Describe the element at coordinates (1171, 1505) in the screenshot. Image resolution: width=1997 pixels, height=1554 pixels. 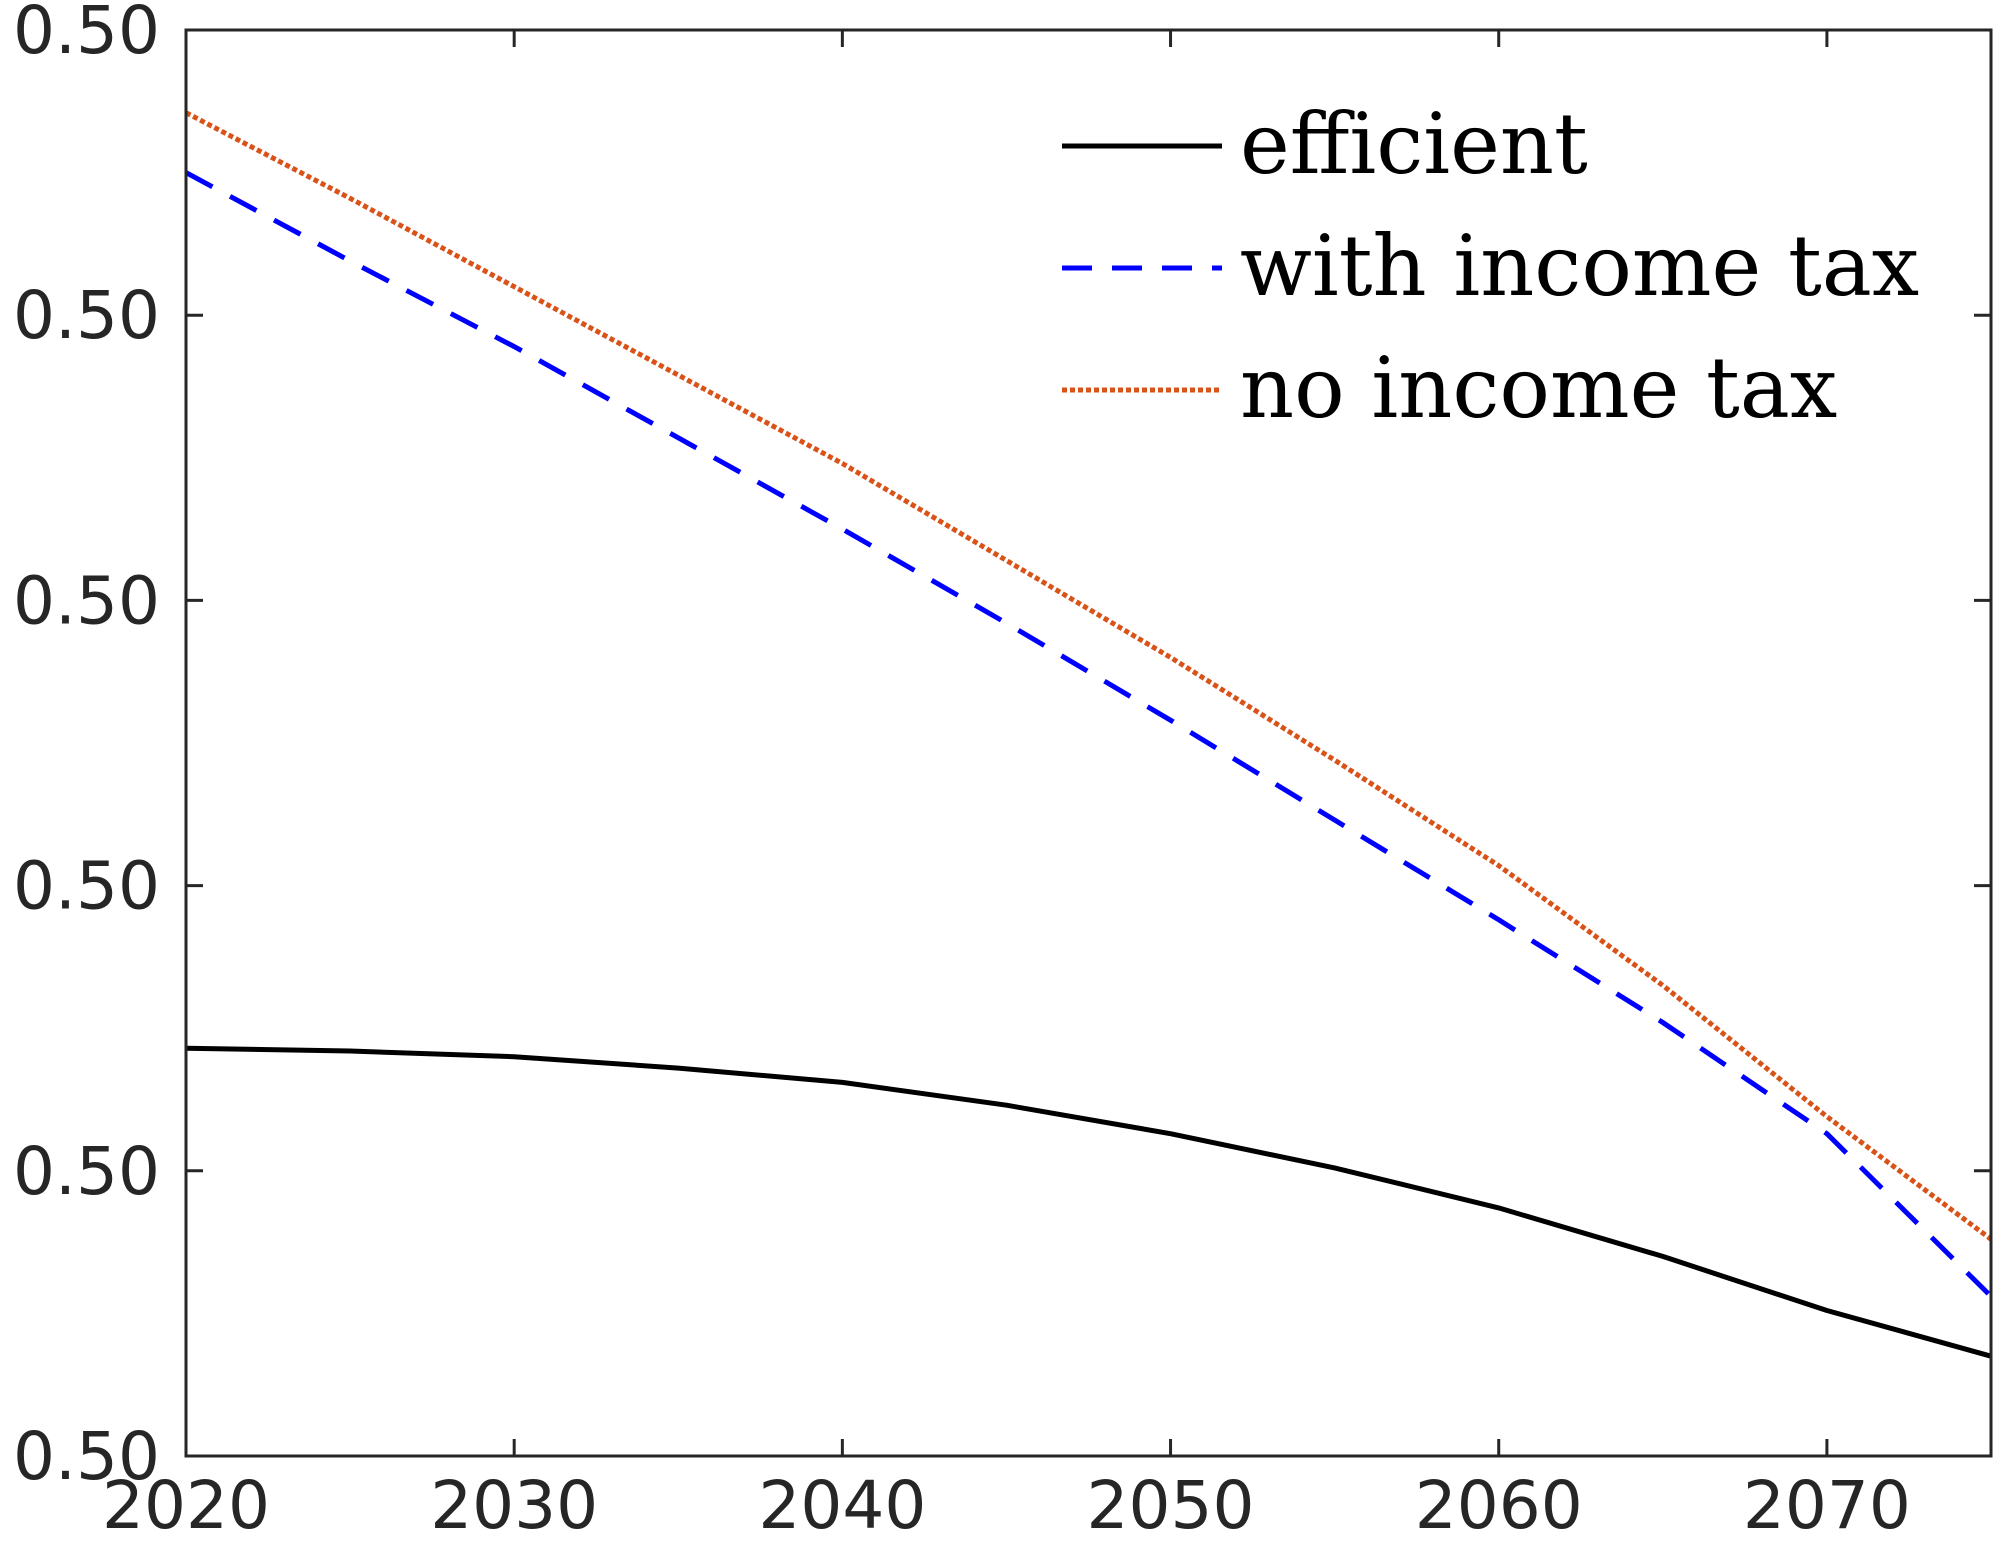
I see `x-tick-label: 2050` at that location.